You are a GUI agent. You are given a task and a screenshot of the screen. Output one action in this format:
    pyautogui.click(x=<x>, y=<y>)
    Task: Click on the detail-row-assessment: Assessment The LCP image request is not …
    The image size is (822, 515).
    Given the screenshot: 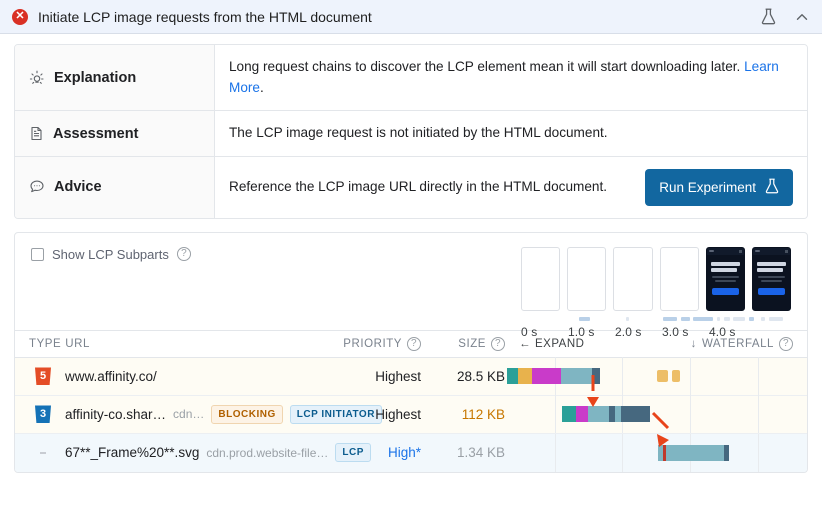 What is the action you would take?
    pyautogui.click(x=411, y=134)
    